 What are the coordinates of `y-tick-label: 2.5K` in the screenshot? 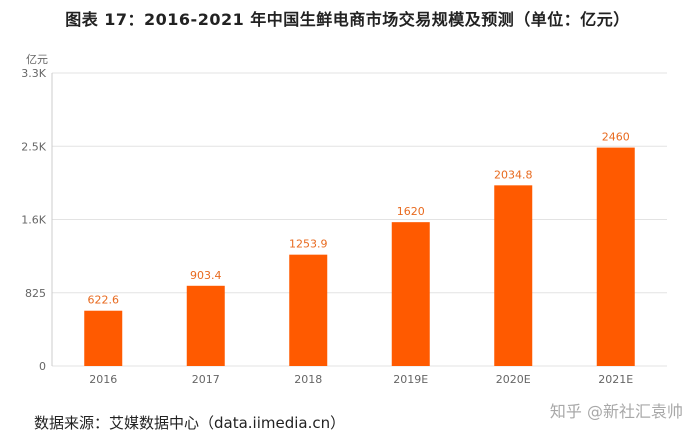 It's located at (33, 146).